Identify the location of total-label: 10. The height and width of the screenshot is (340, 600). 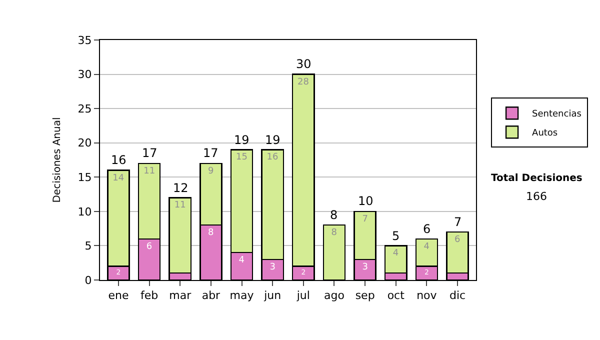
(366, 201).